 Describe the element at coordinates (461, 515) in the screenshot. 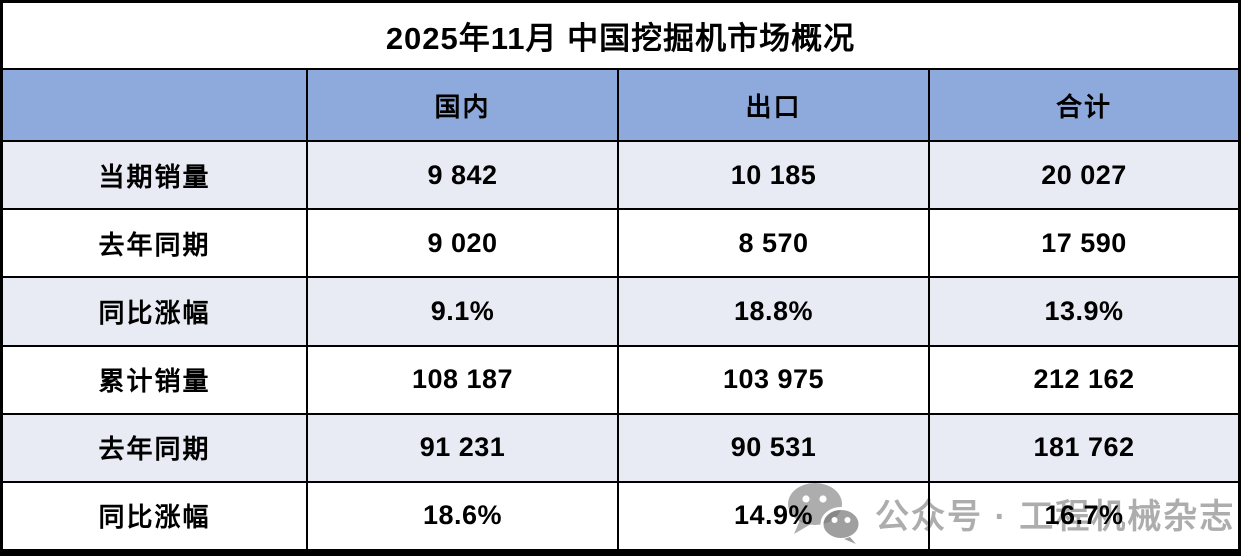

I see `cell-value: 18.6%` at that location.